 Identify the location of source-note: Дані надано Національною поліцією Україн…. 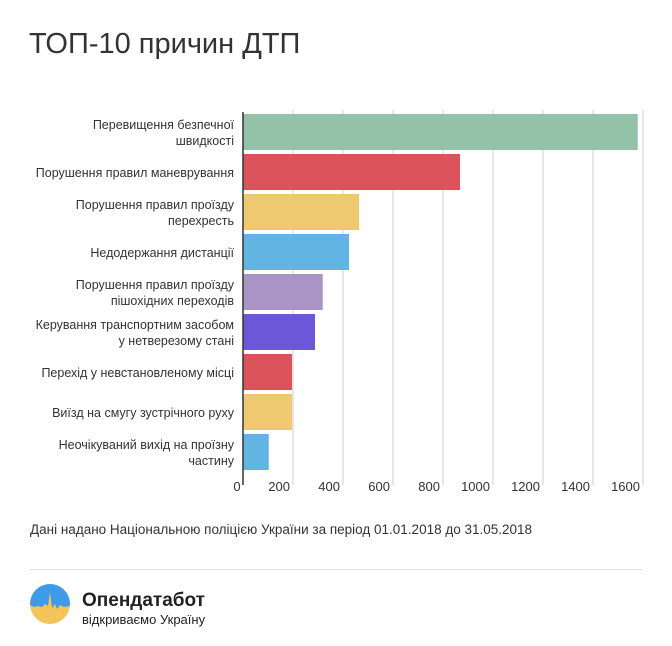
(281, 529).